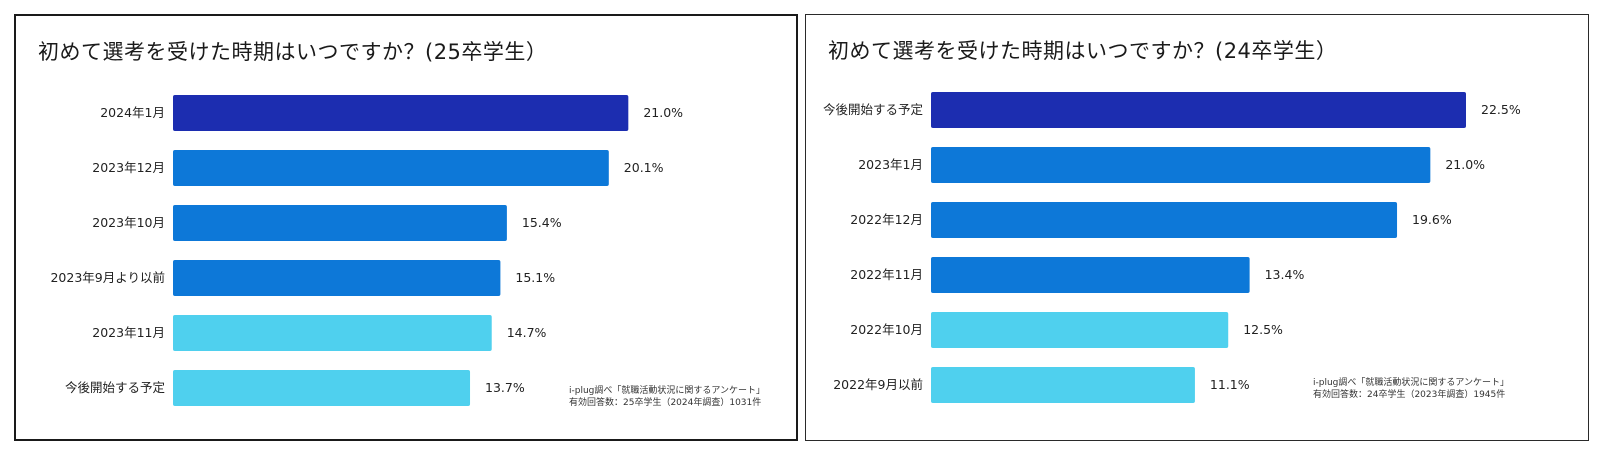 The width and height of the screenshot is (1600, 456). What do you see at coordinates (1230, 384) in the screenshot?
I see `value-label: 11.1%` at bounding box center [1230, 384].